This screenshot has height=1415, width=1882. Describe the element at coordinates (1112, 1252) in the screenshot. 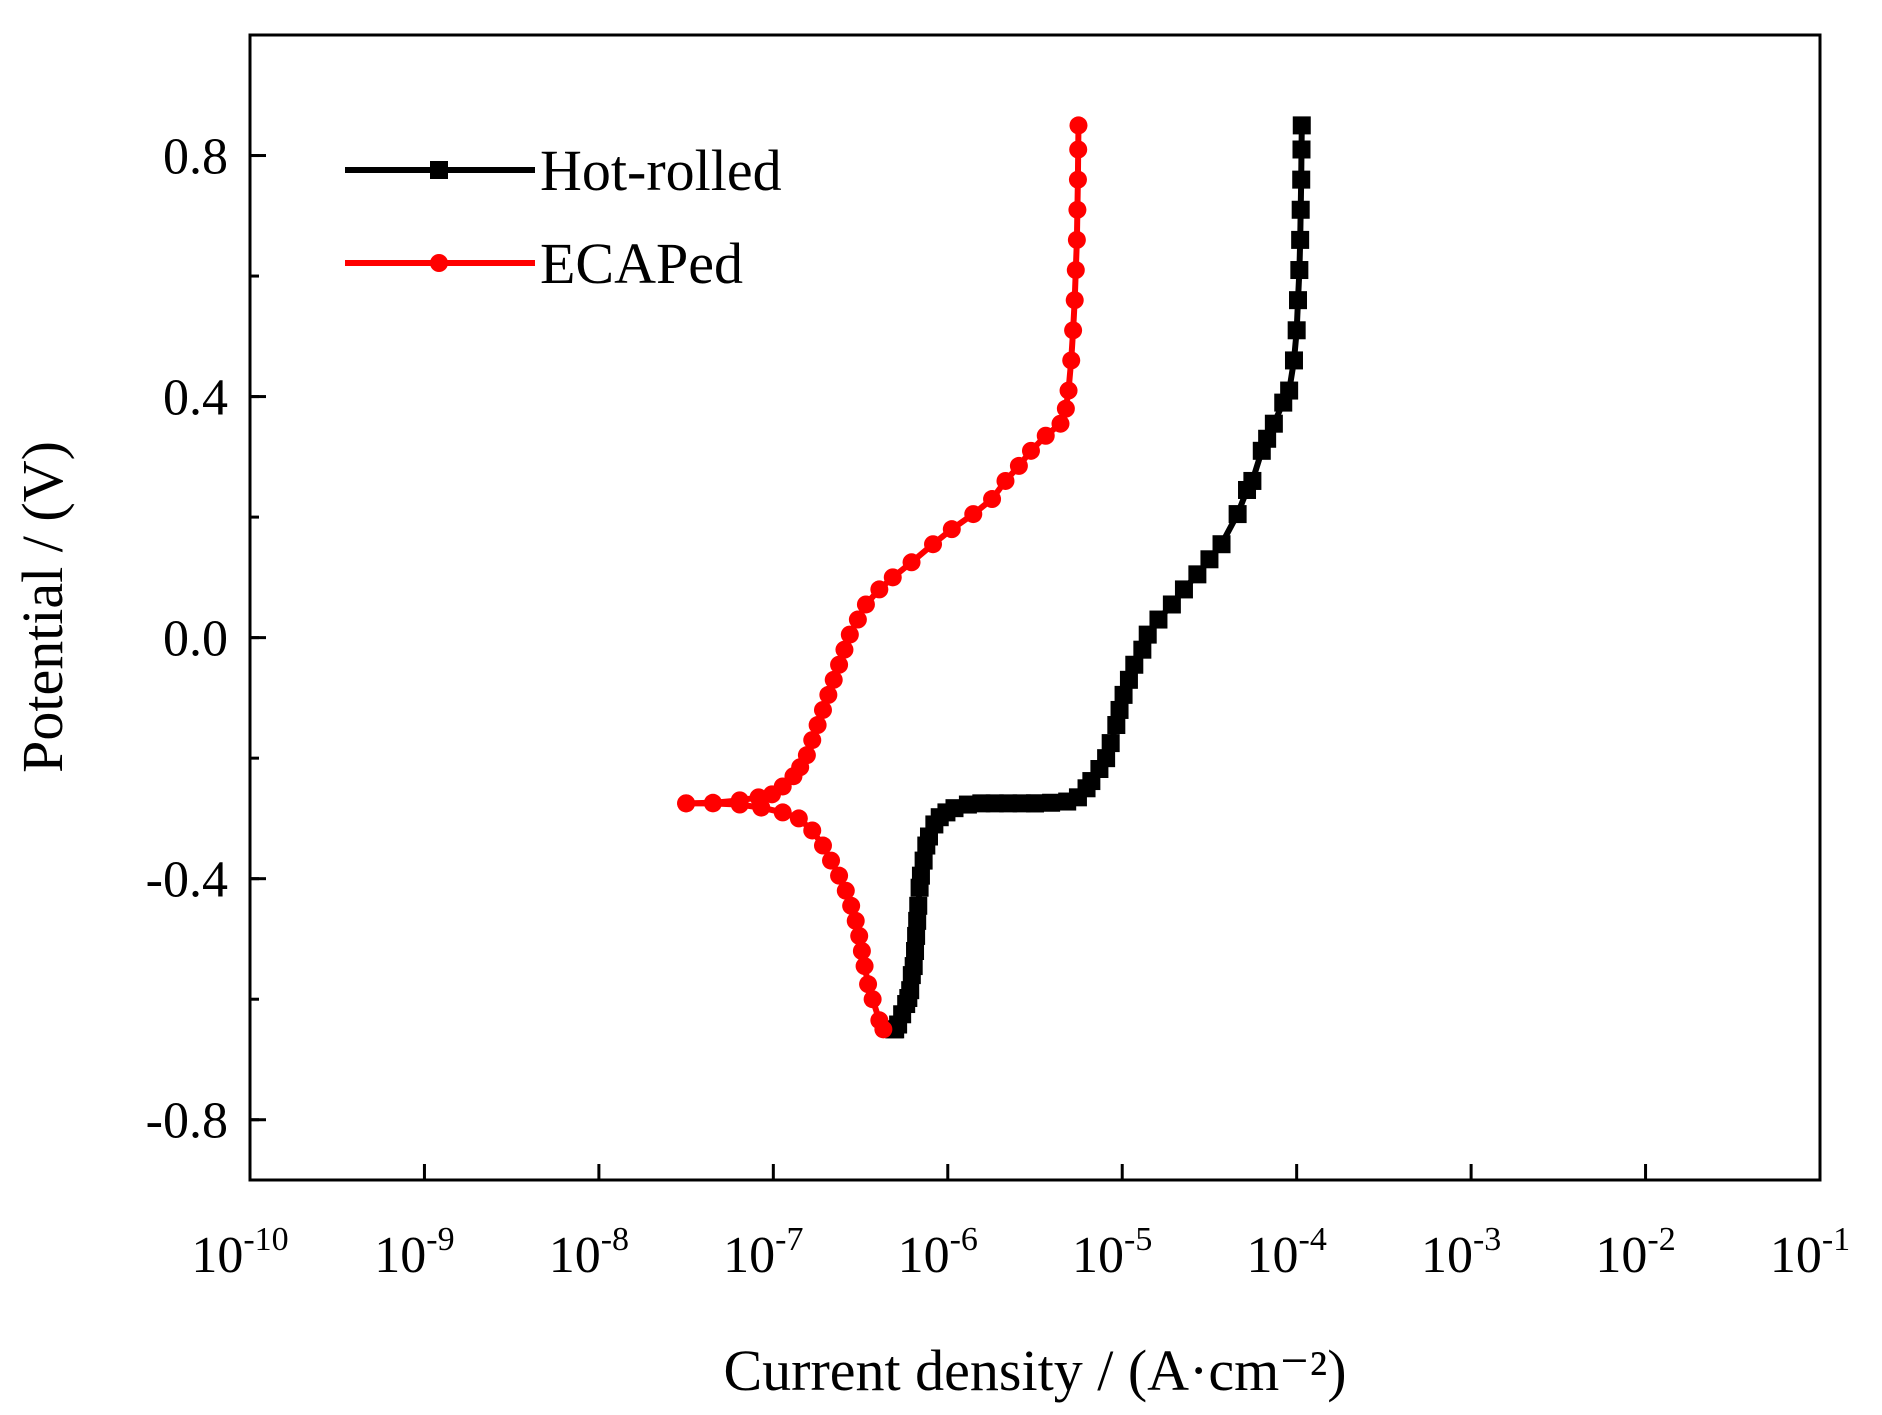

I see `x-tick-label: 10⁻⁵` at that location.